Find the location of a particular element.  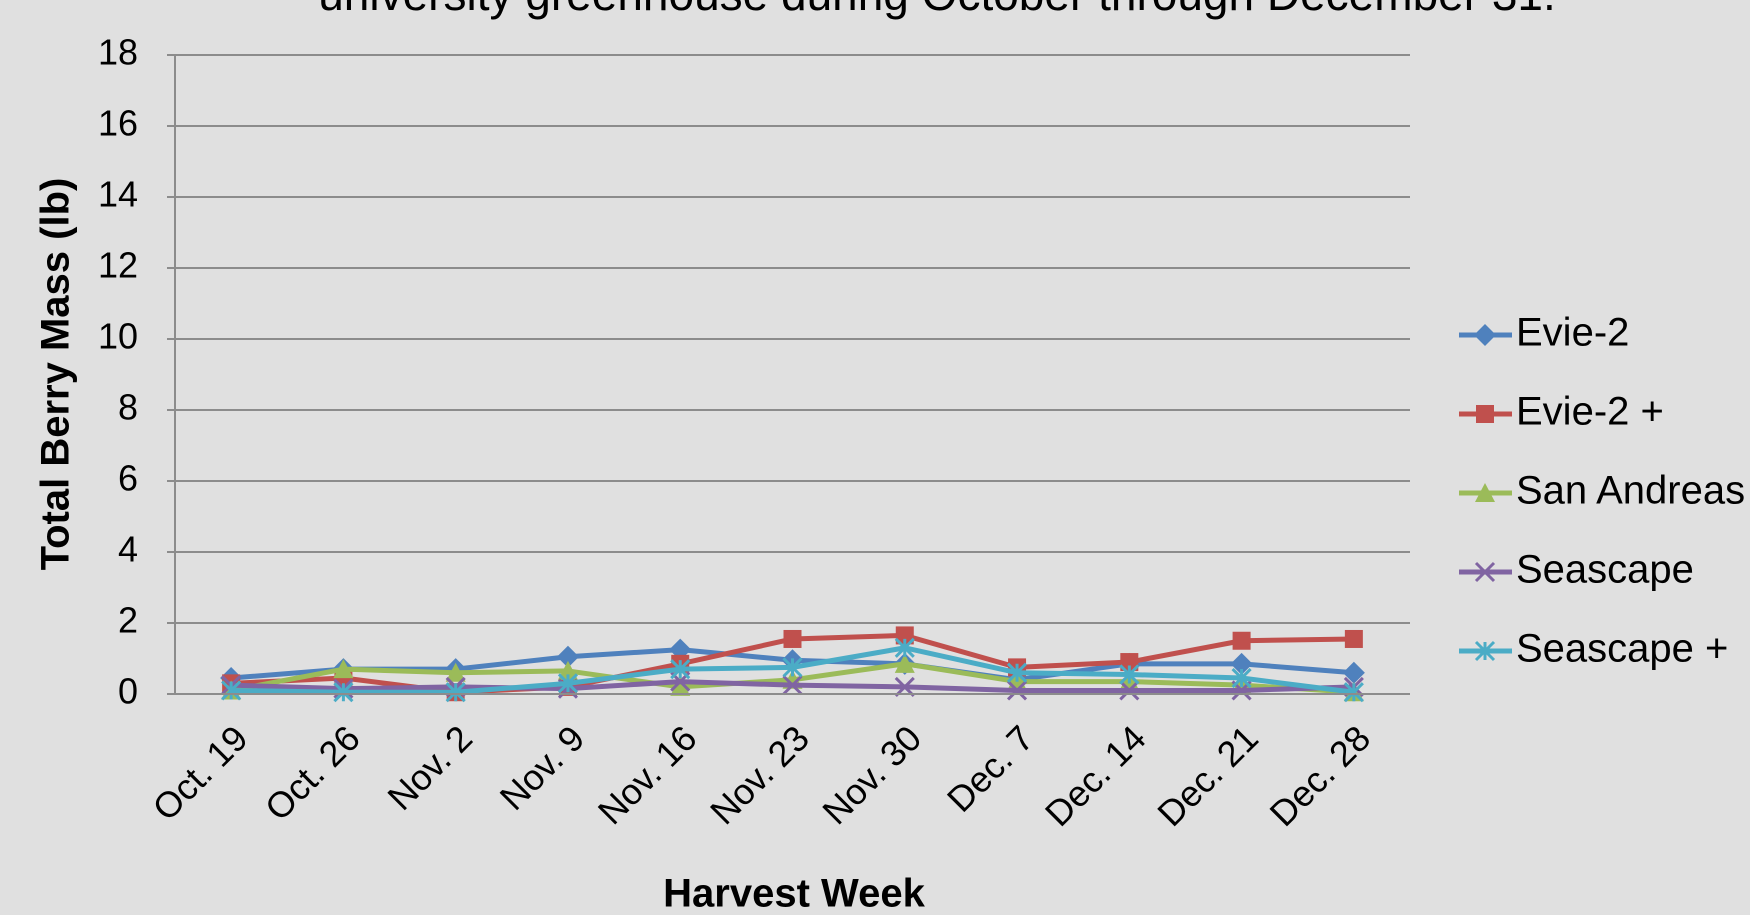

y-tick-label: 2 is located at coordinates (128, 620).